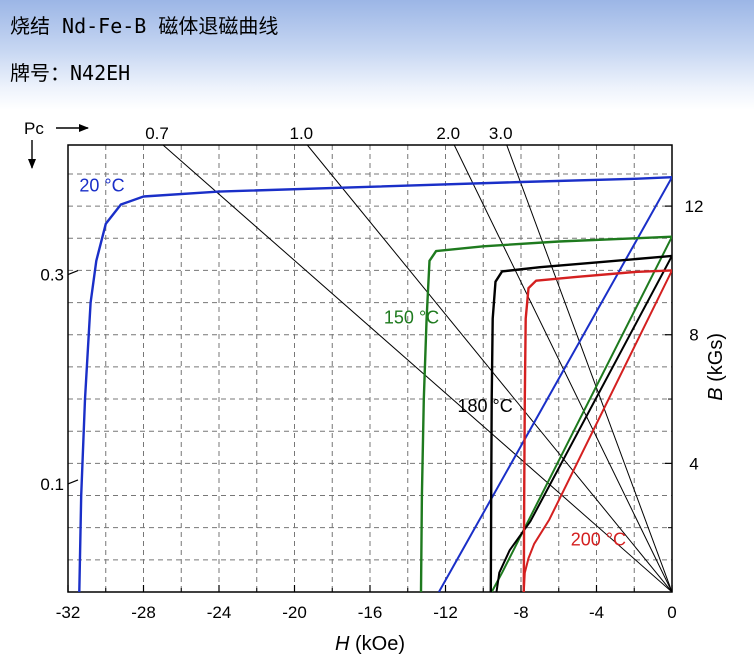 The width and height of the screenshot is (754, 668). Describe the element at coordinates (671, 612) in the screenshot. I see `x-tick-label: 0` at that location.